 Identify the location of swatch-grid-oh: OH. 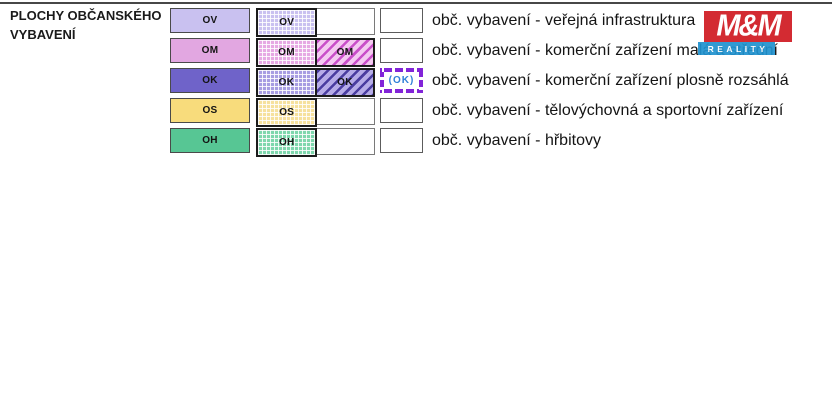
(287, 142).